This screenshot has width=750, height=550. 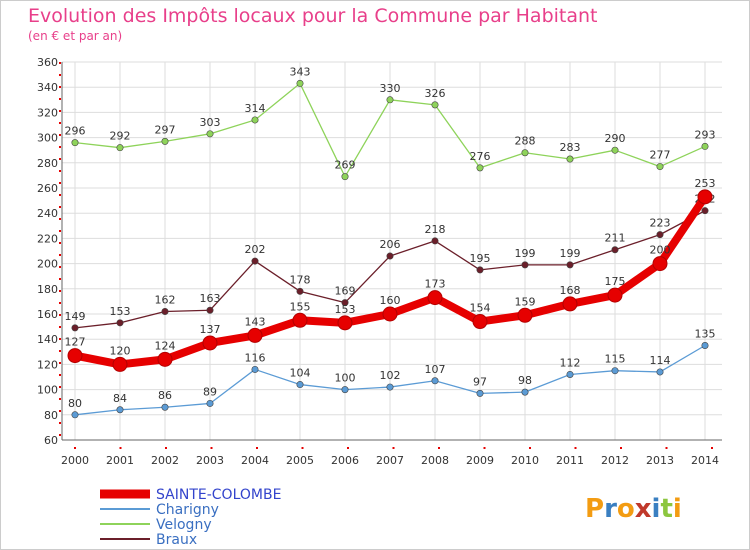 I want to click on data-label-charigny: 89, so click(x=210, y=391).